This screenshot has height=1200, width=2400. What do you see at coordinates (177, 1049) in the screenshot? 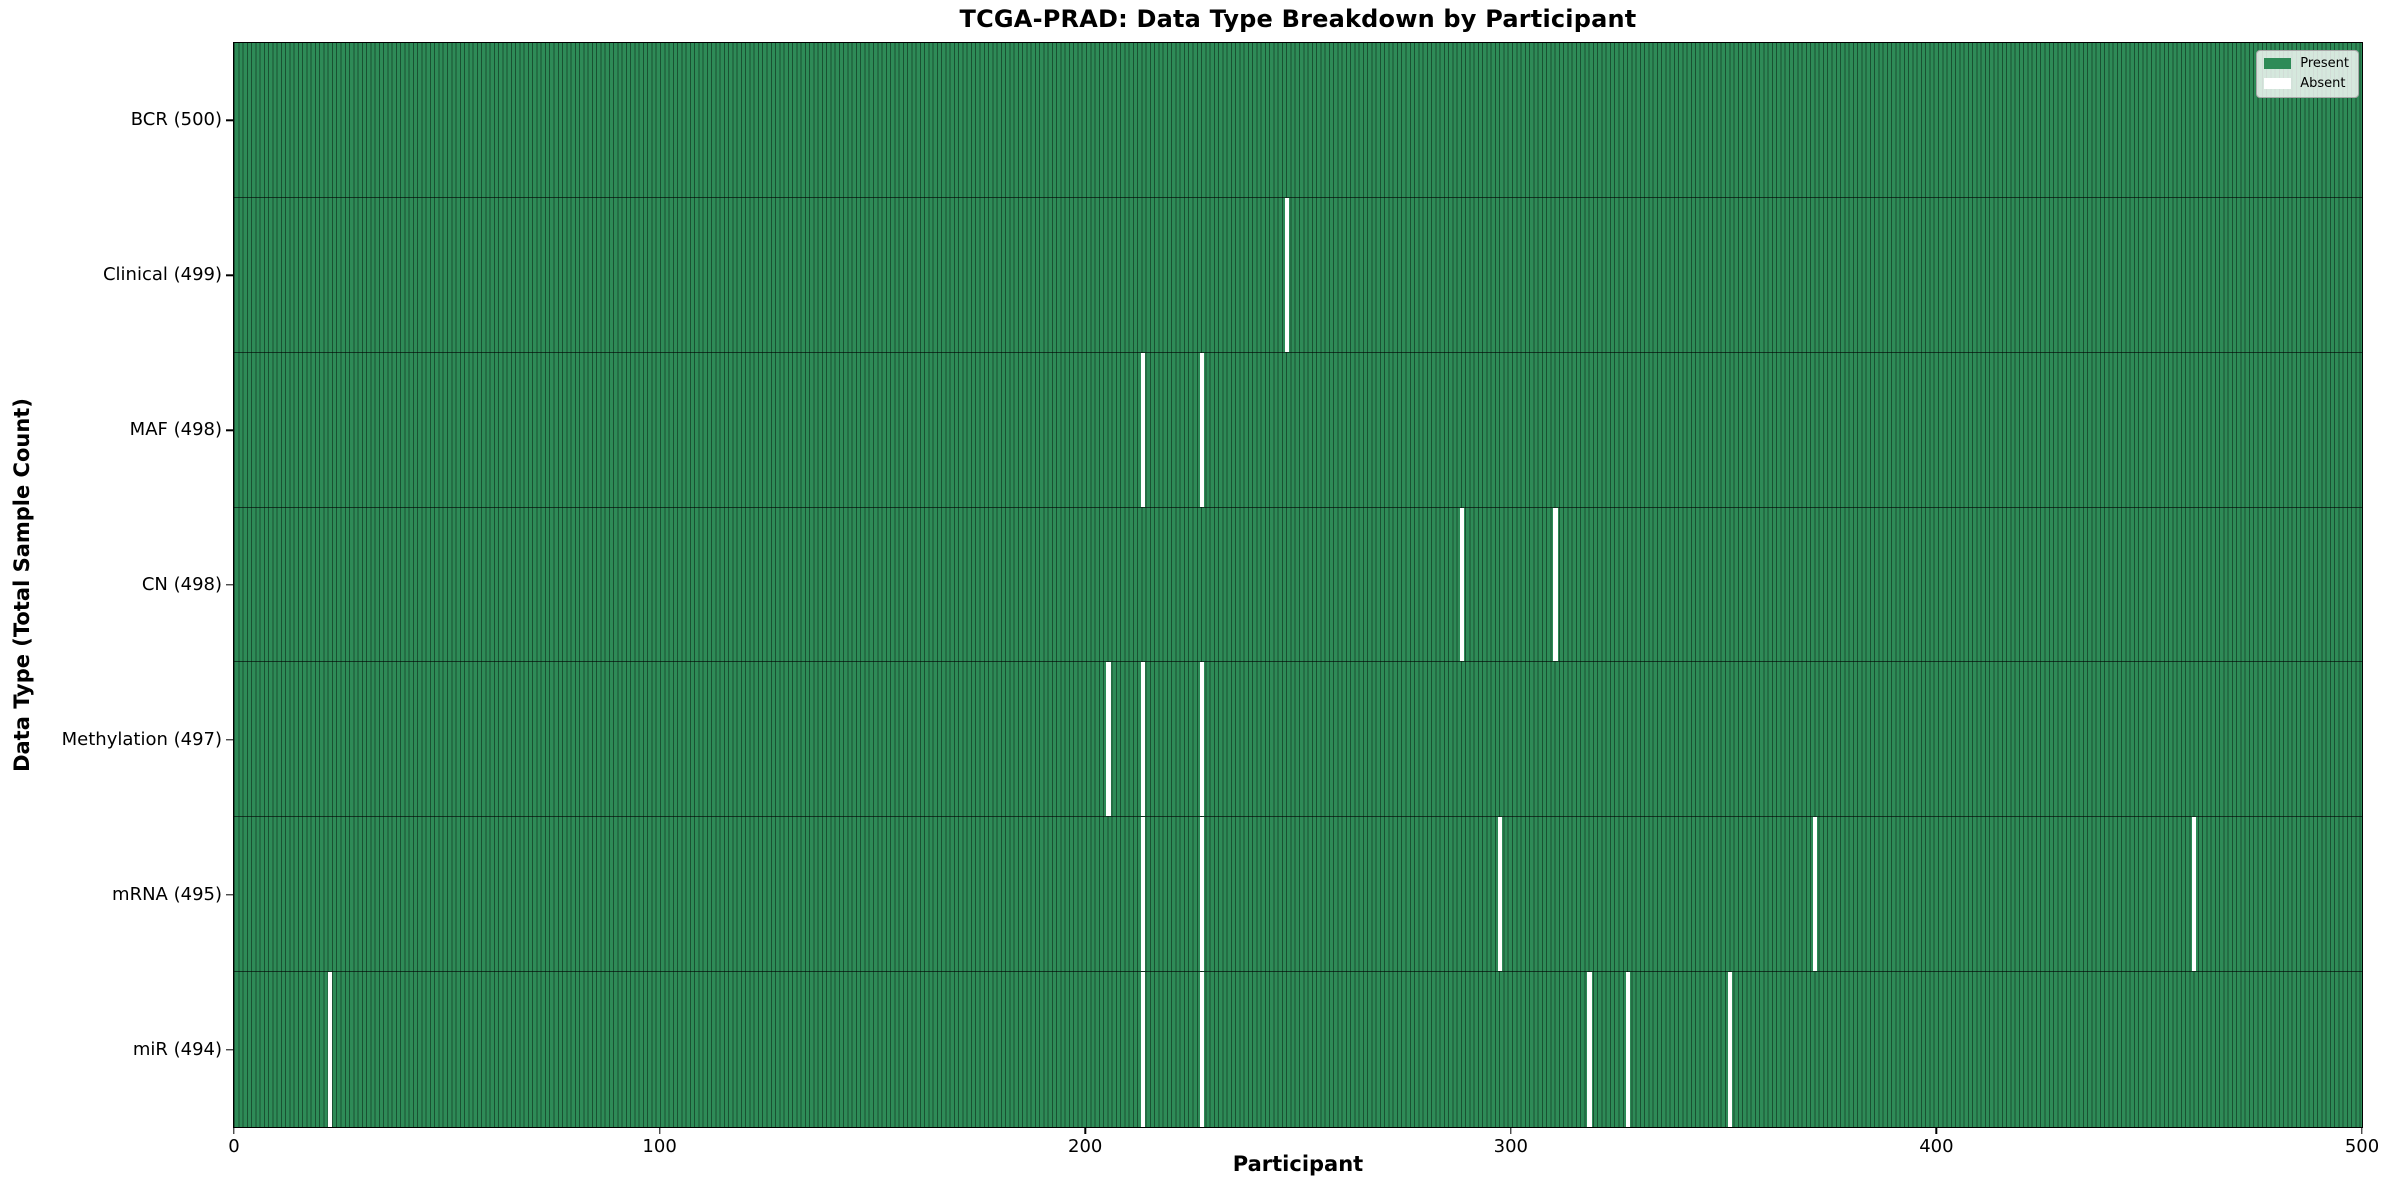
I see `y-tick-label: miR (494)` at bounding box center [177, 1049].